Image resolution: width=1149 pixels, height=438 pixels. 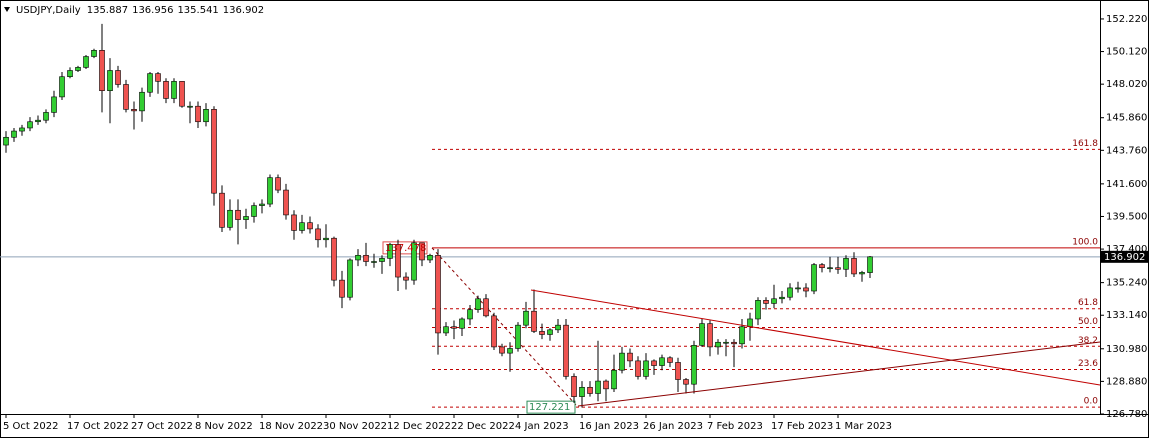 What do you see at coordinates (1126, 150) in the screenshot?
I see `y-tick-label: 143.760` at bounding box center [1126, 150].